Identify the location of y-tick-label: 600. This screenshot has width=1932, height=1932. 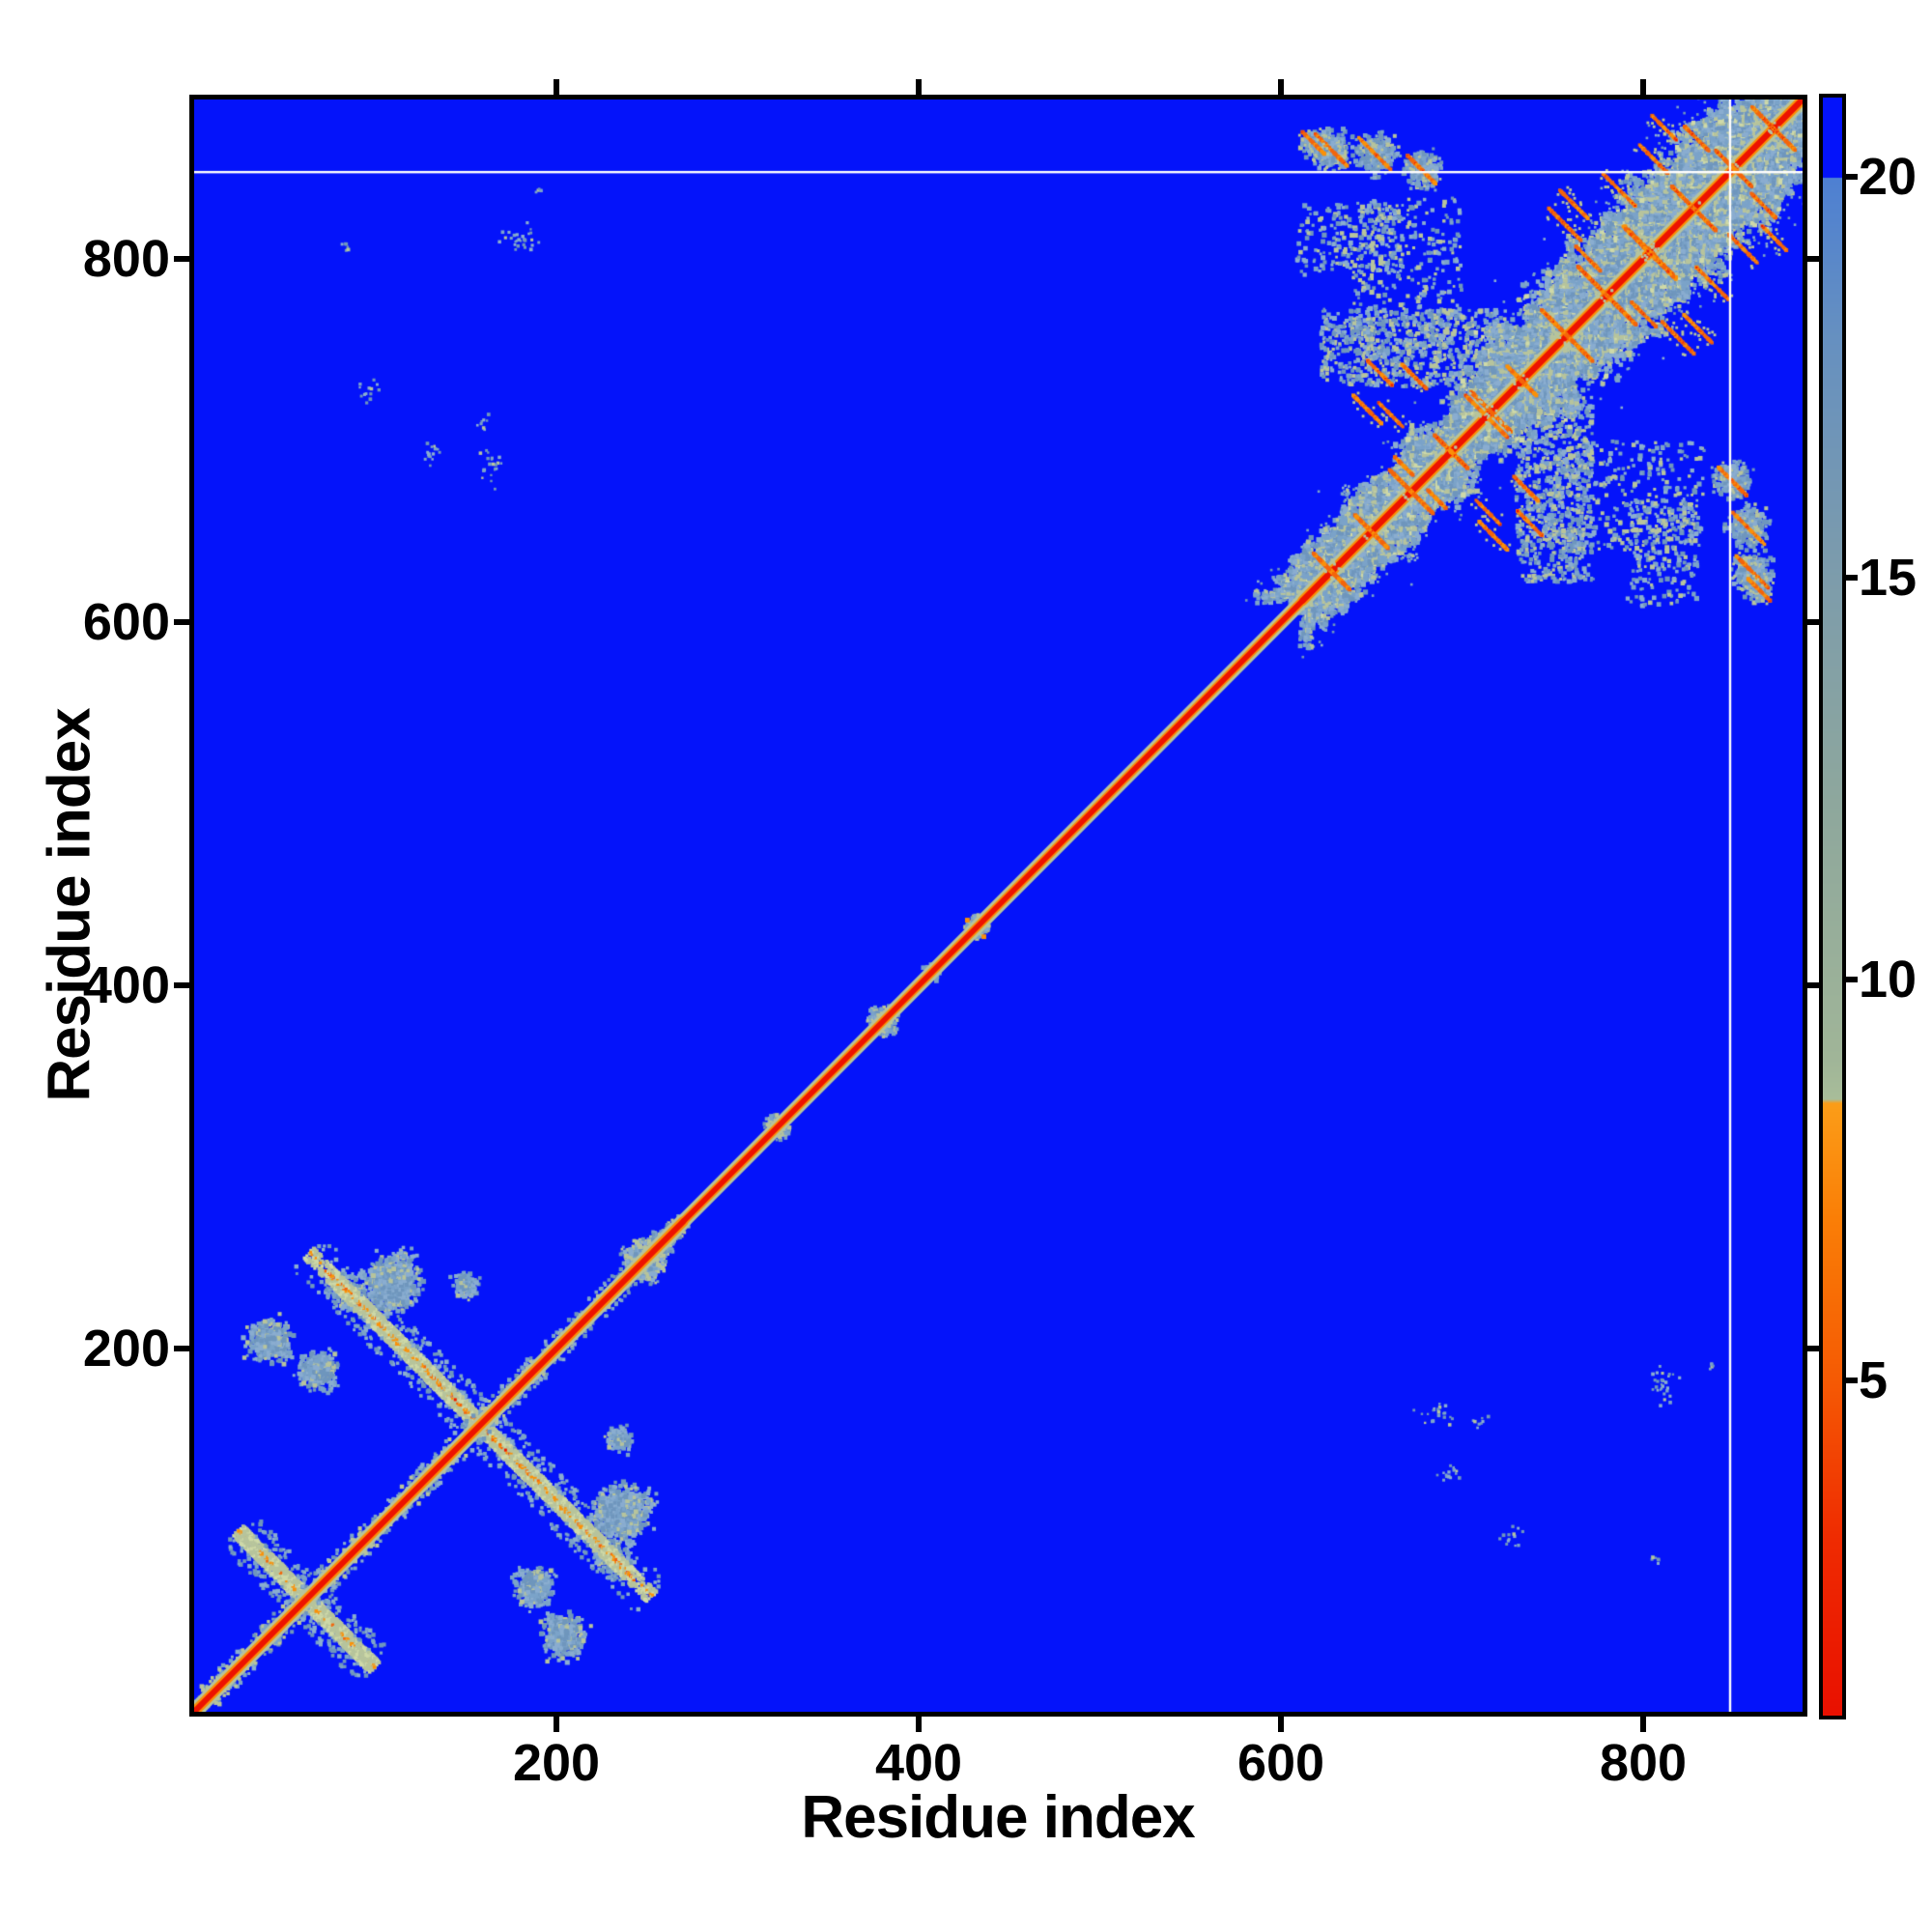
(126, 622).